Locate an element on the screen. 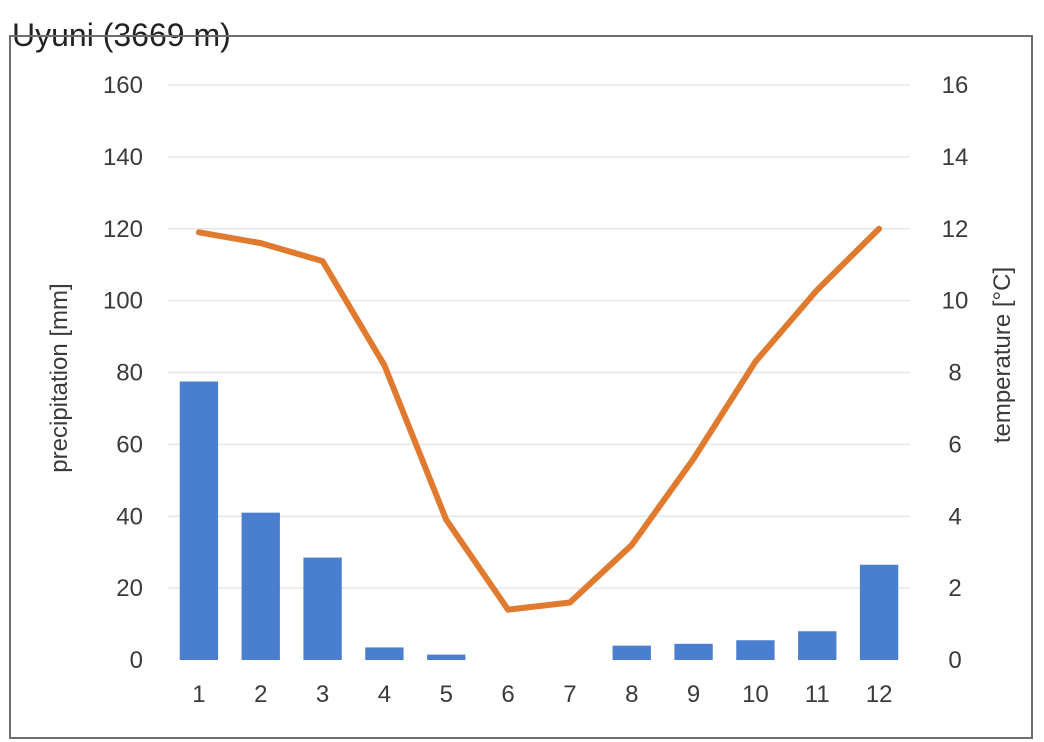  x-tick-label: 6 is located at coordinates (507, 694).